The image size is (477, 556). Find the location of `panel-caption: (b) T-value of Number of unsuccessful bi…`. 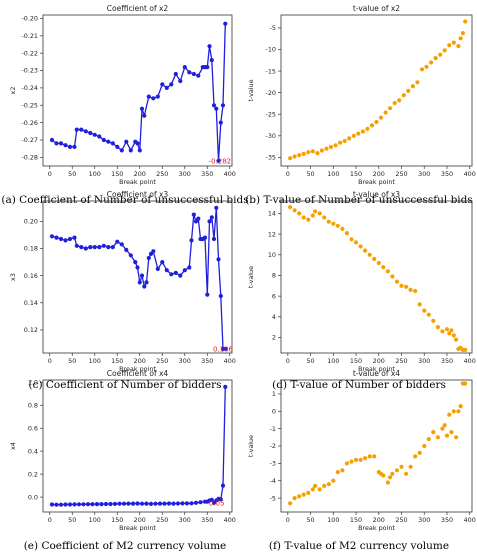

panel-caption: (b) T-value of Number of unsuccessful bi… is located at coordinates (359, 200).